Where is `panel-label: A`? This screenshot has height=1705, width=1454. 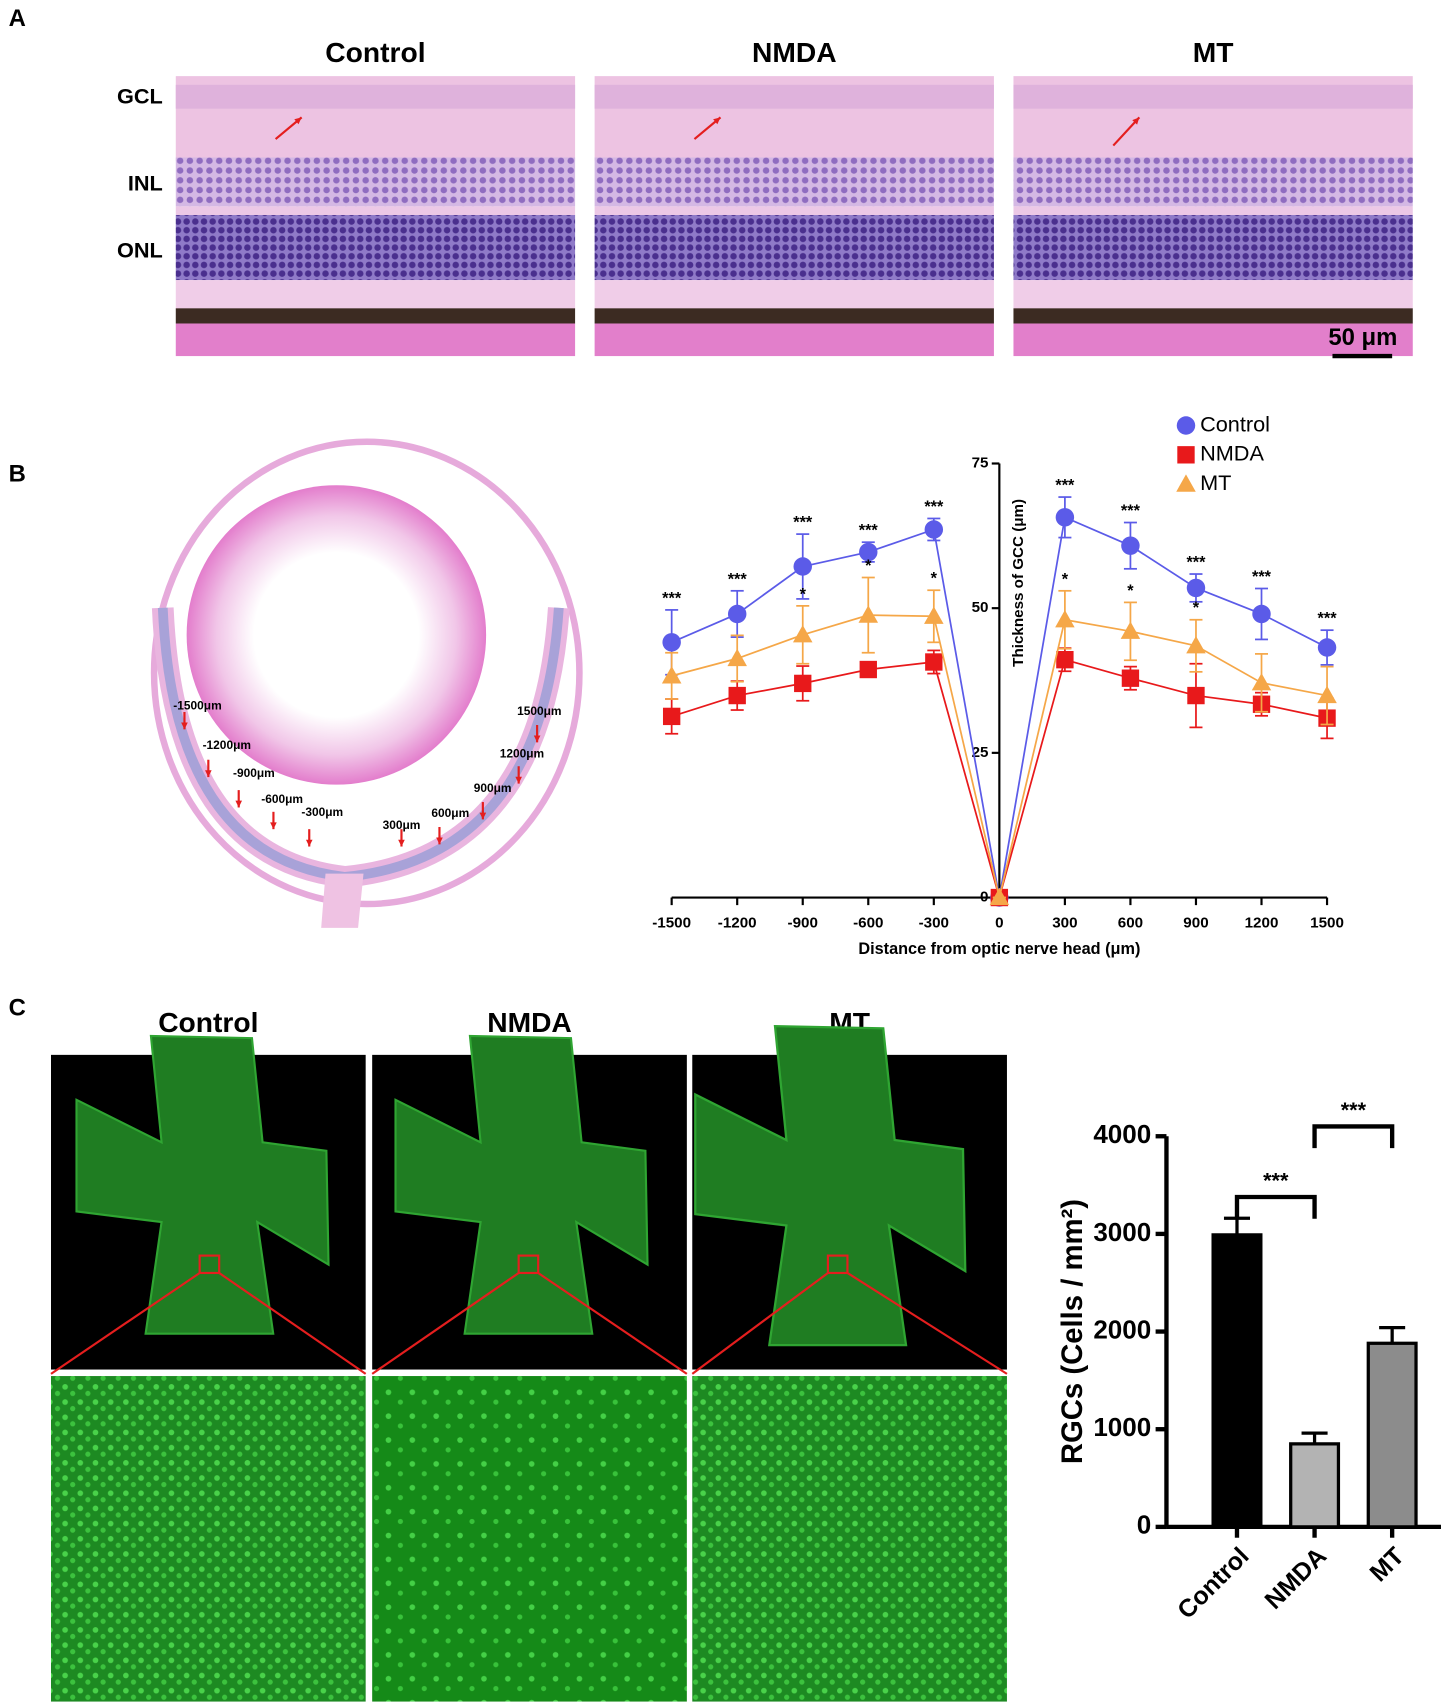
panel-label: A is located at coordinates (17, 18).